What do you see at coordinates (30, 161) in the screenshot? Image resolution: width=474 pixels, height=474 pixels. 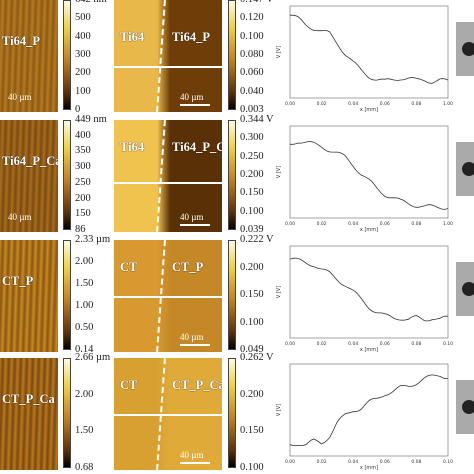 I see `topography-label: Ti64_P_Ca` at bounding box center [30, 161].